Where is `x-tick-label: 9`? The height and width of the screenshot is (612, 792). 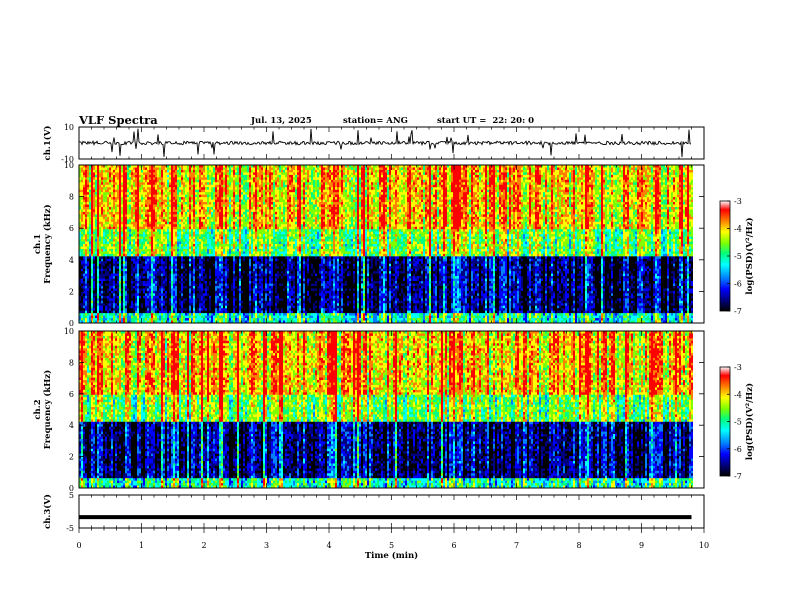 x-tick-label: 9 is located at coordinates (641, 545).